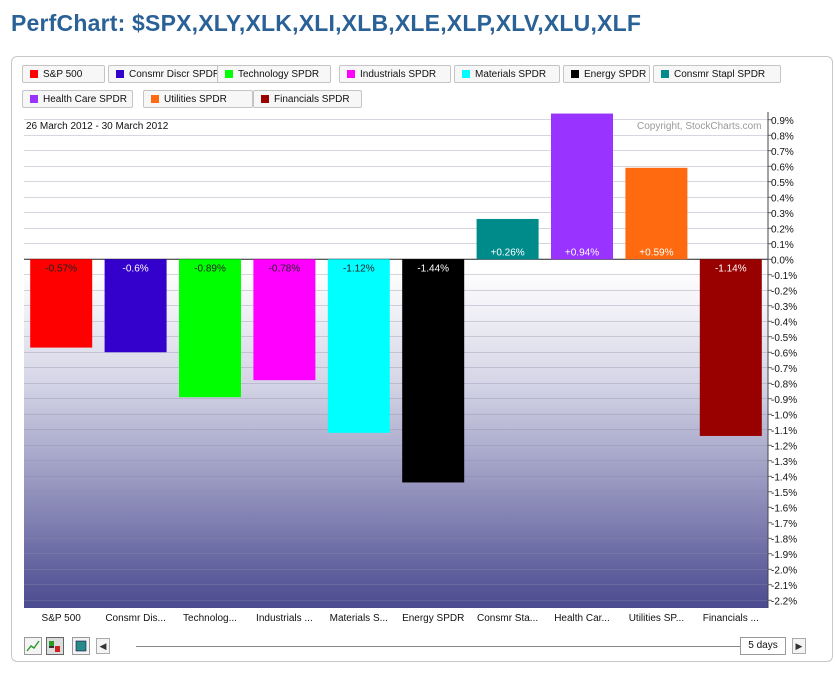  What do you see at coordinates (782, 183) in the screenshot?
I see `y-tick-label: 0.5%` at bounding box center [782, 183].